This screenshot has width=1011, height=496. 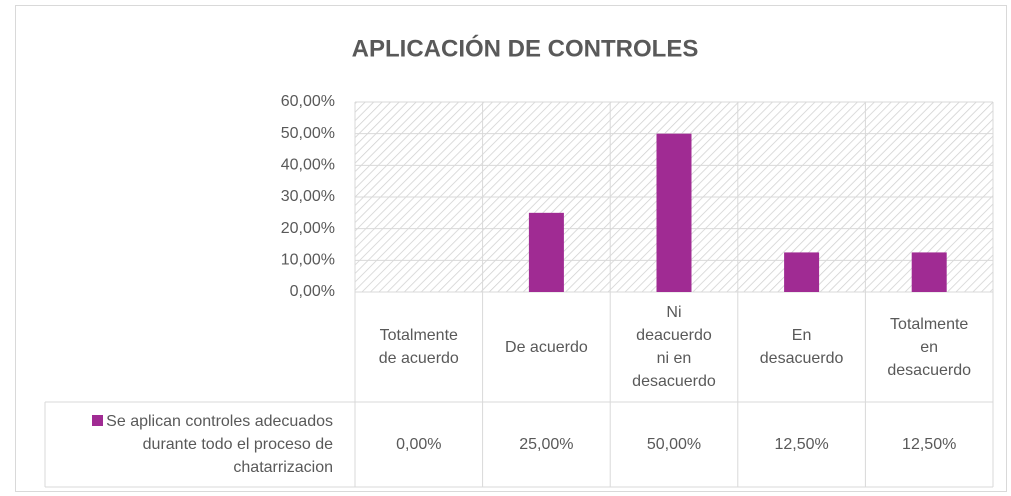 What do you see at coordinates (419, 444) in the screenshot?
I see `data-table-value: 0,00%` at bounding box center [419, 444].